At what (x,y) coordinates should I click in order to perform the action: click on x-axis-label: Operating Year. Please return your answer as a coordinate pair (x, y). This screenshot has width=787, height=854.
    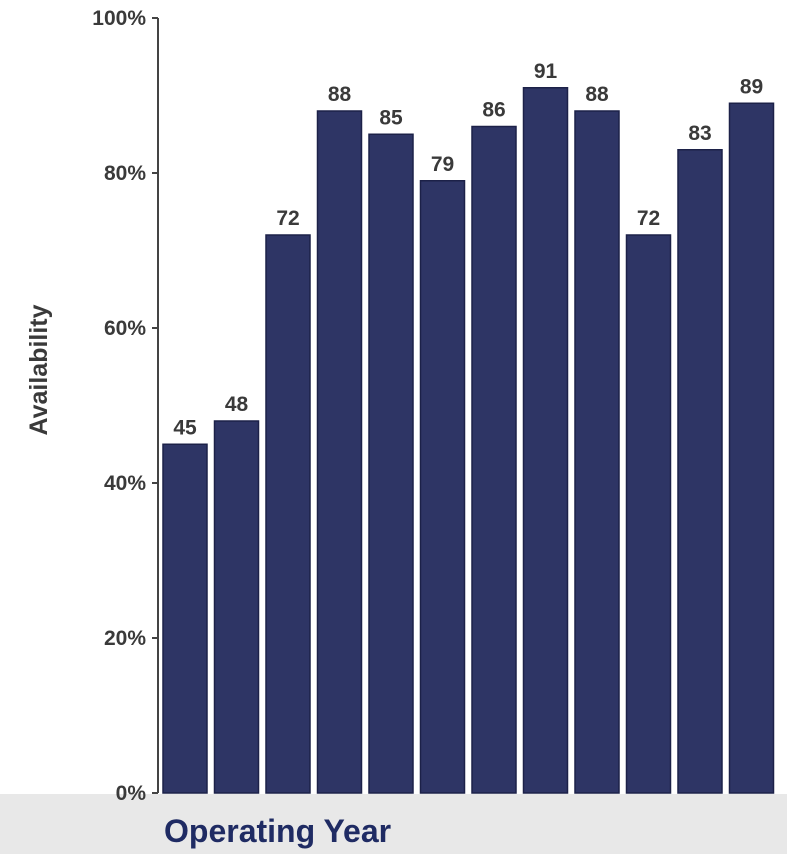
    Looking at the image, I should click on (277, 831).